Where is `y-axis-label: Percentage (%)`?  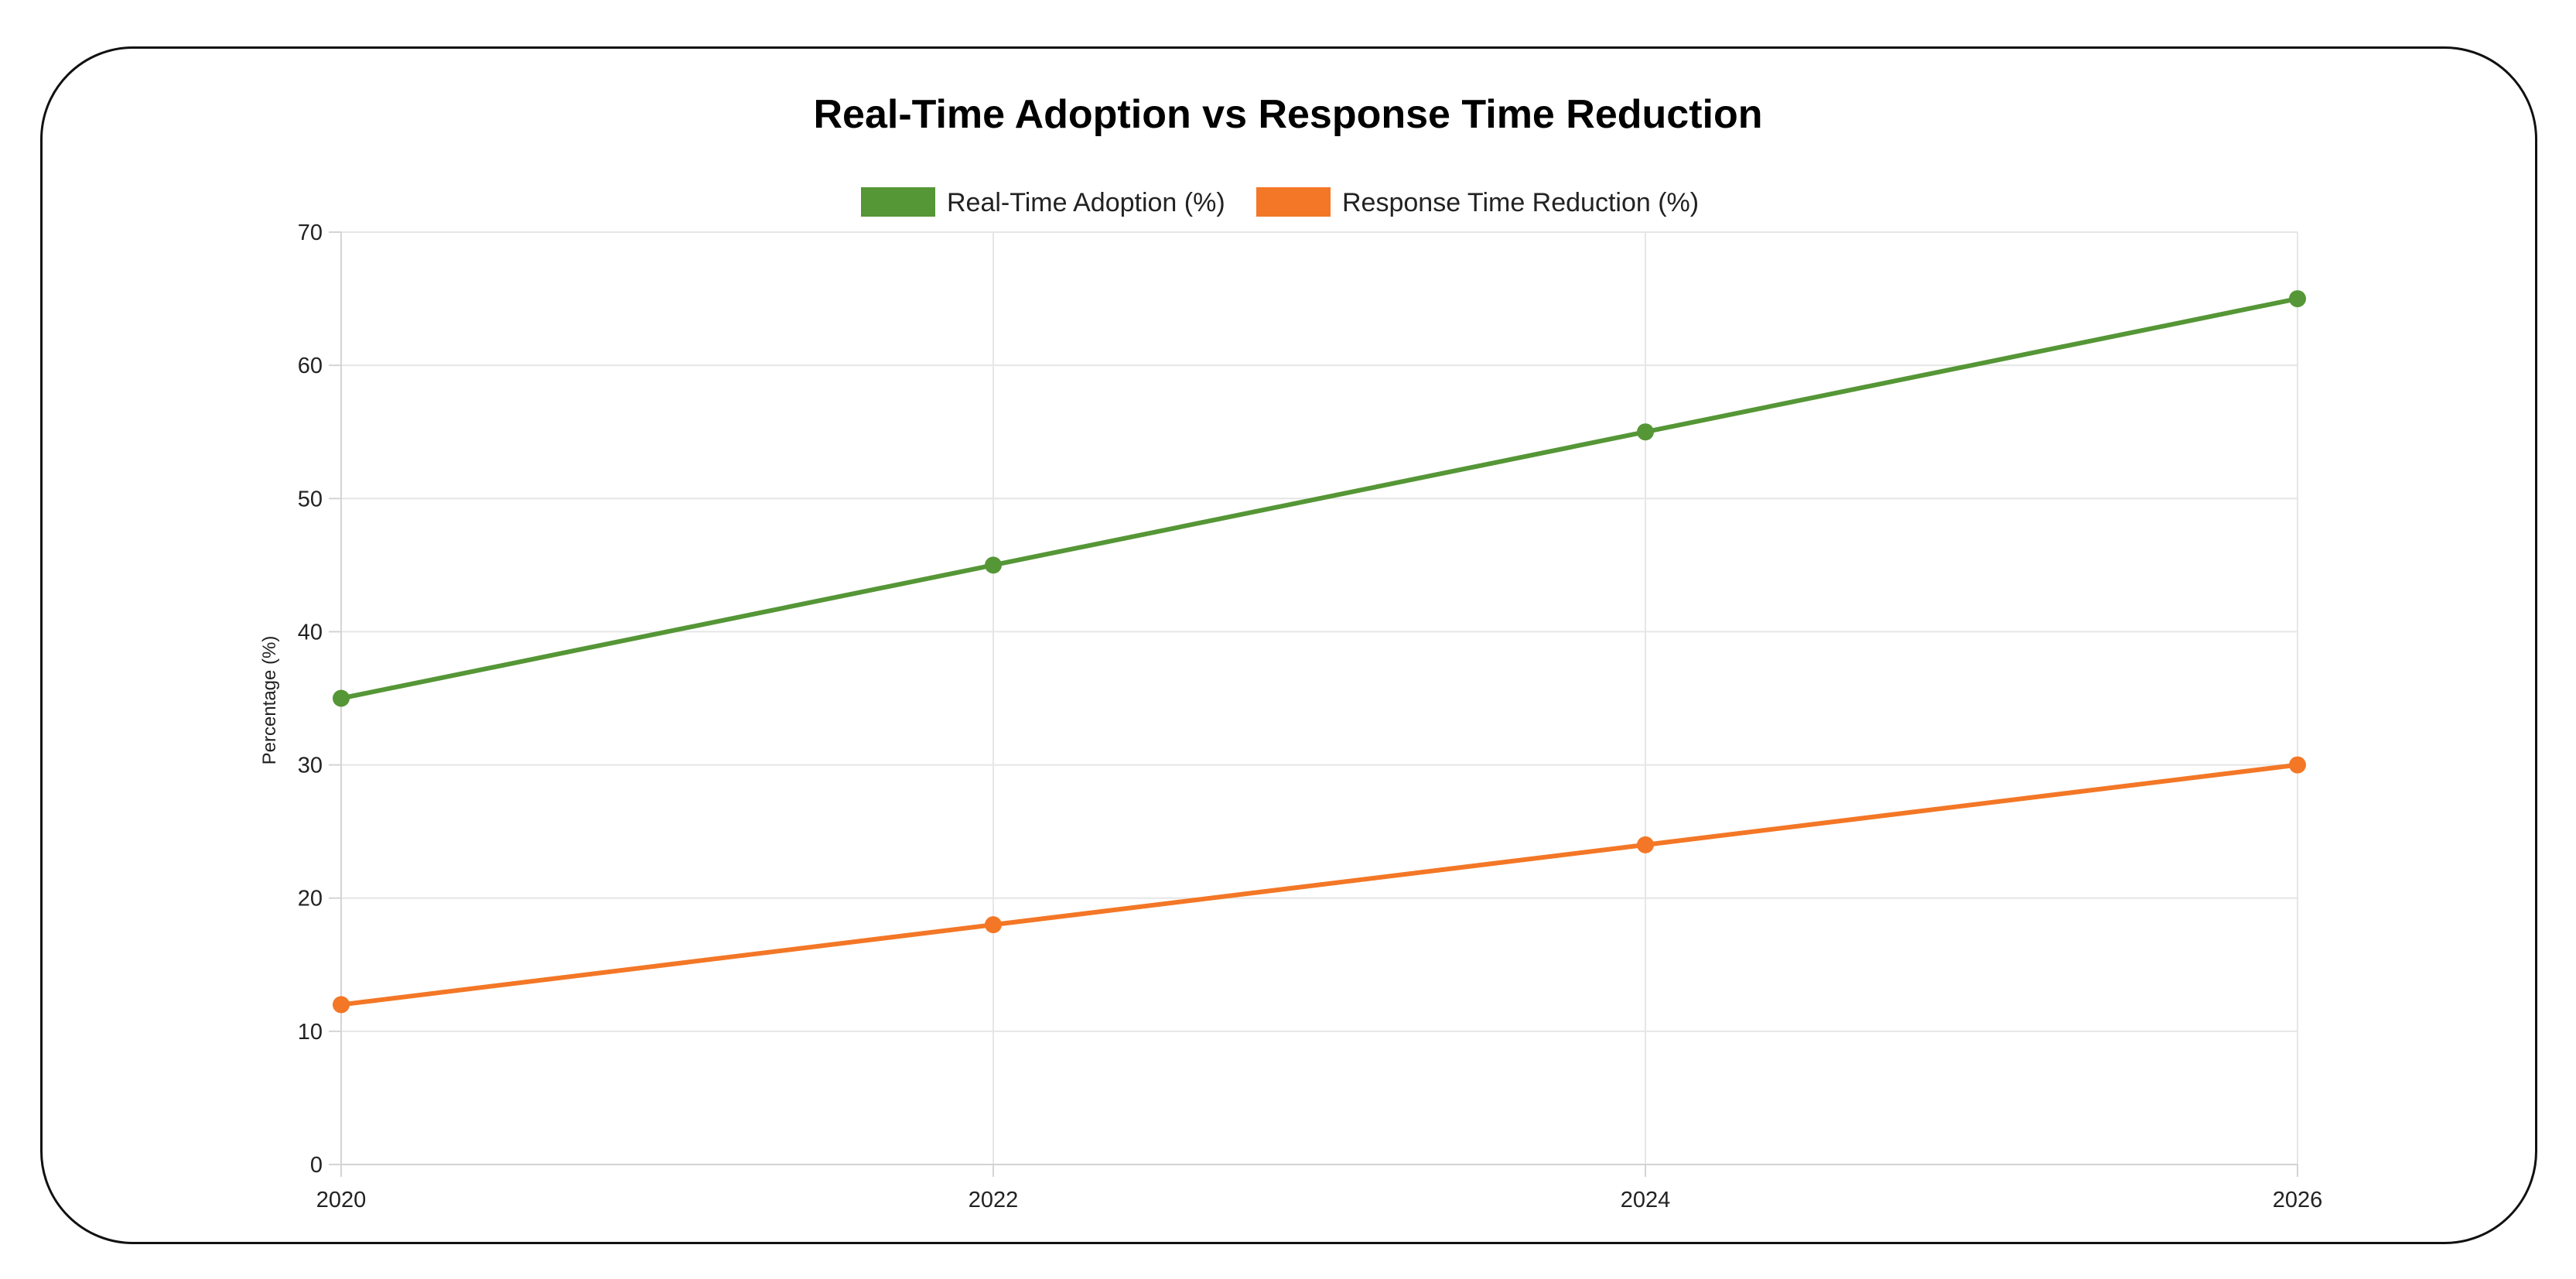 y-axis-label: Percentage (%) is located at coordinates (269, 700).